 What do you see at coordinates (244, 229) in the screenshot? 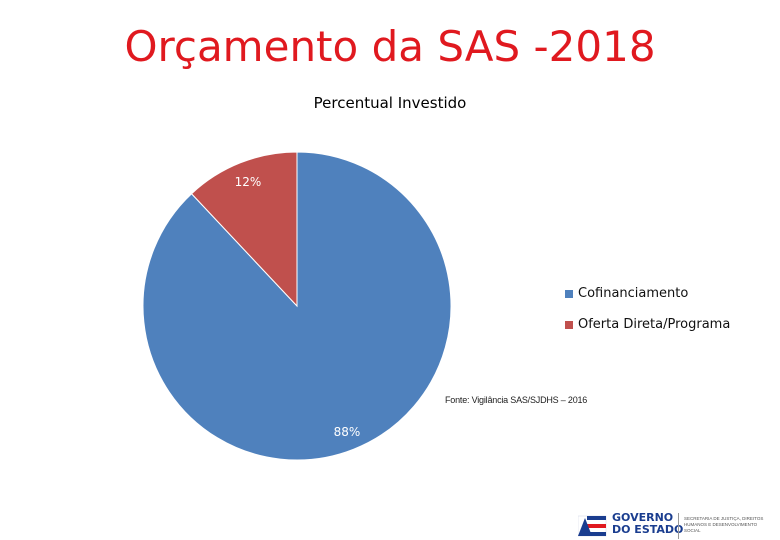
I see `pie-slice-oferta-direta-programa` at bounding box center [244, 229].